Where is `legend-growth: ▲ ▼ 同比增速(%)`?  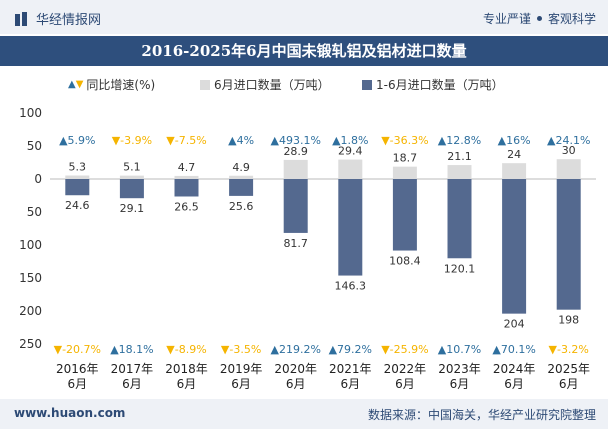
legend-growth: ▲ ▼ 同比增速(%) is located at coordinates (111, 84).